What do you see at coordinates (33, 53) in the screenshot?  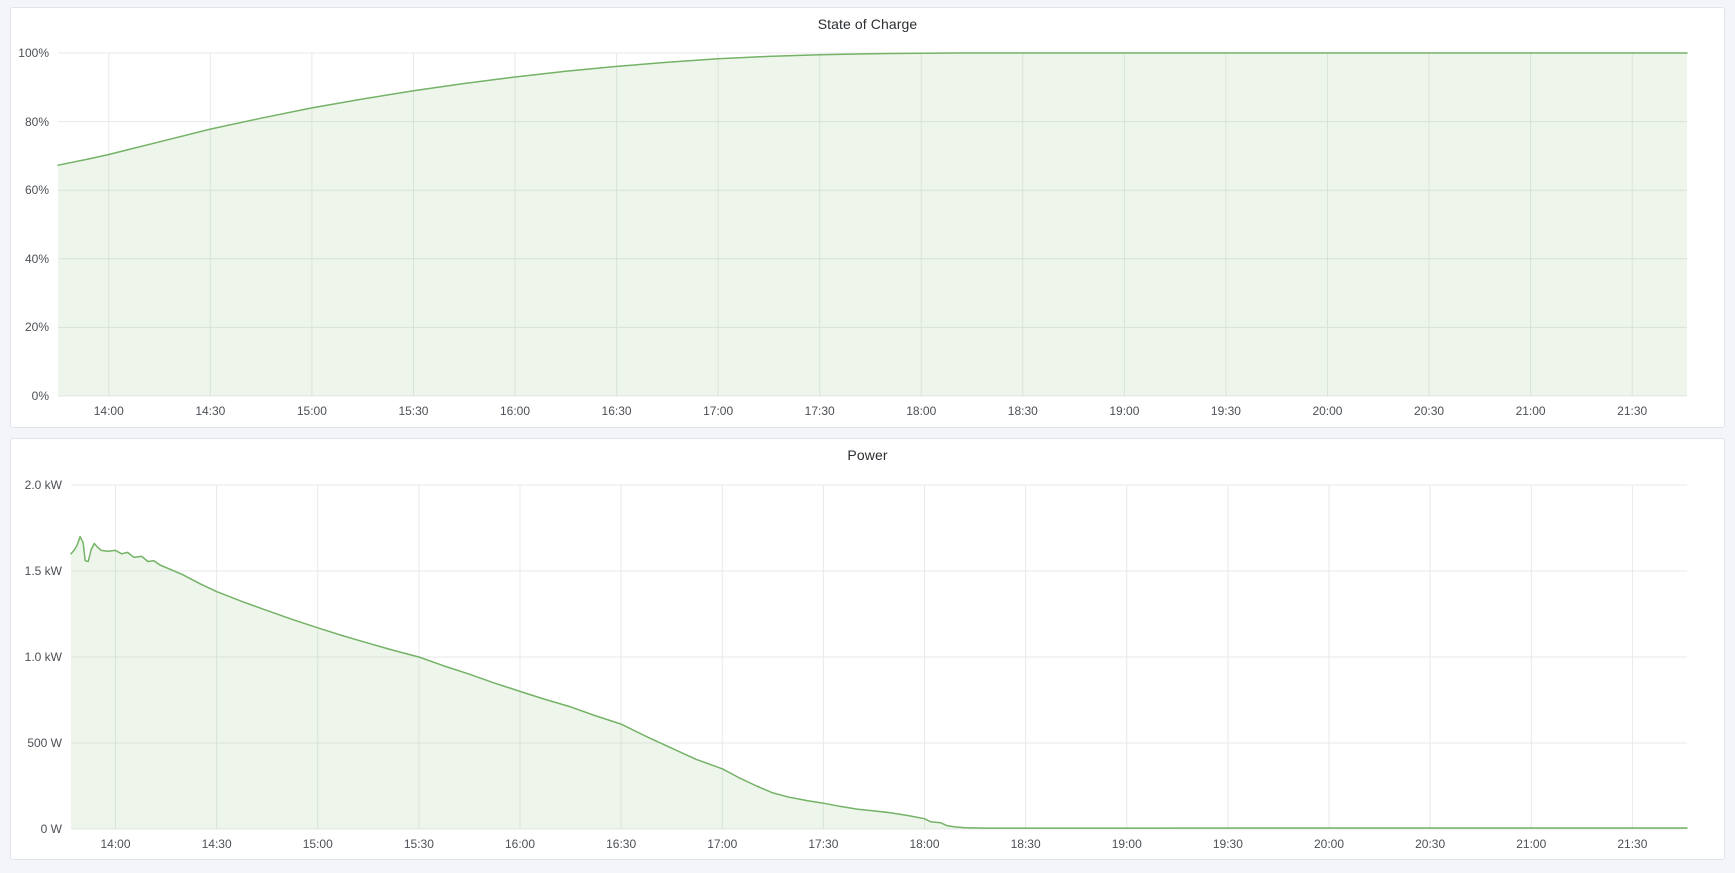 I see `y-tick-label: 100%` at bounding box center [33, 53].